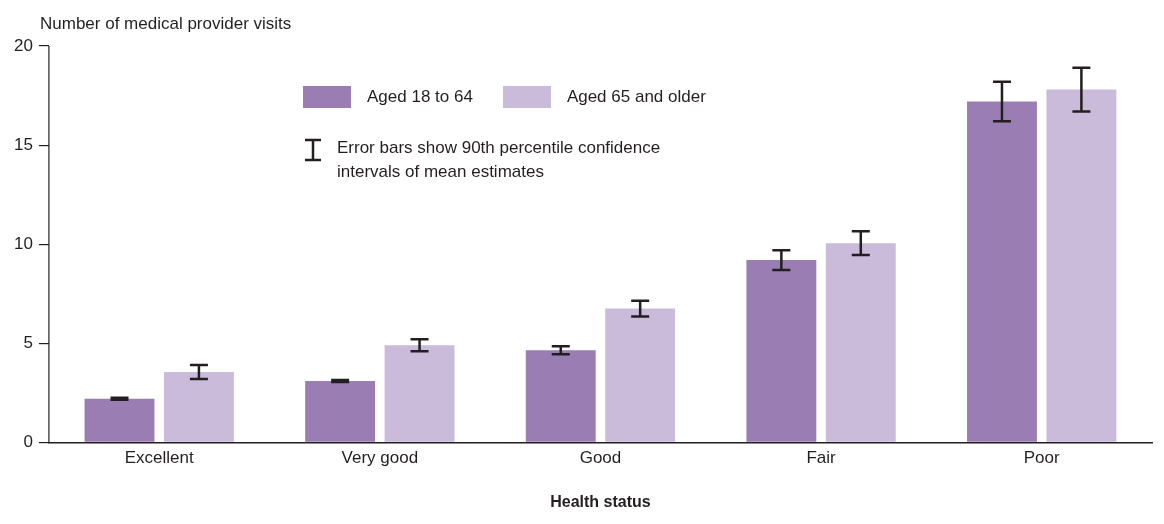 Image resolution: width=1164 pixels, height=524 pixels. Describe the element at coordinates (600, 501) in the screenshot. I see `x-axis-title: Health status` at that location.